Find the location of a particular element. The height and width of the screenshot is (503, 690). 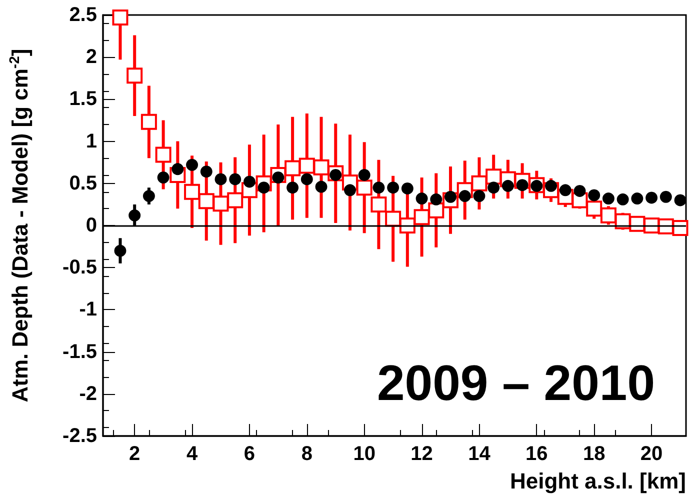

annotation: 2009 – 2010 is located at coordinates (516, 383).